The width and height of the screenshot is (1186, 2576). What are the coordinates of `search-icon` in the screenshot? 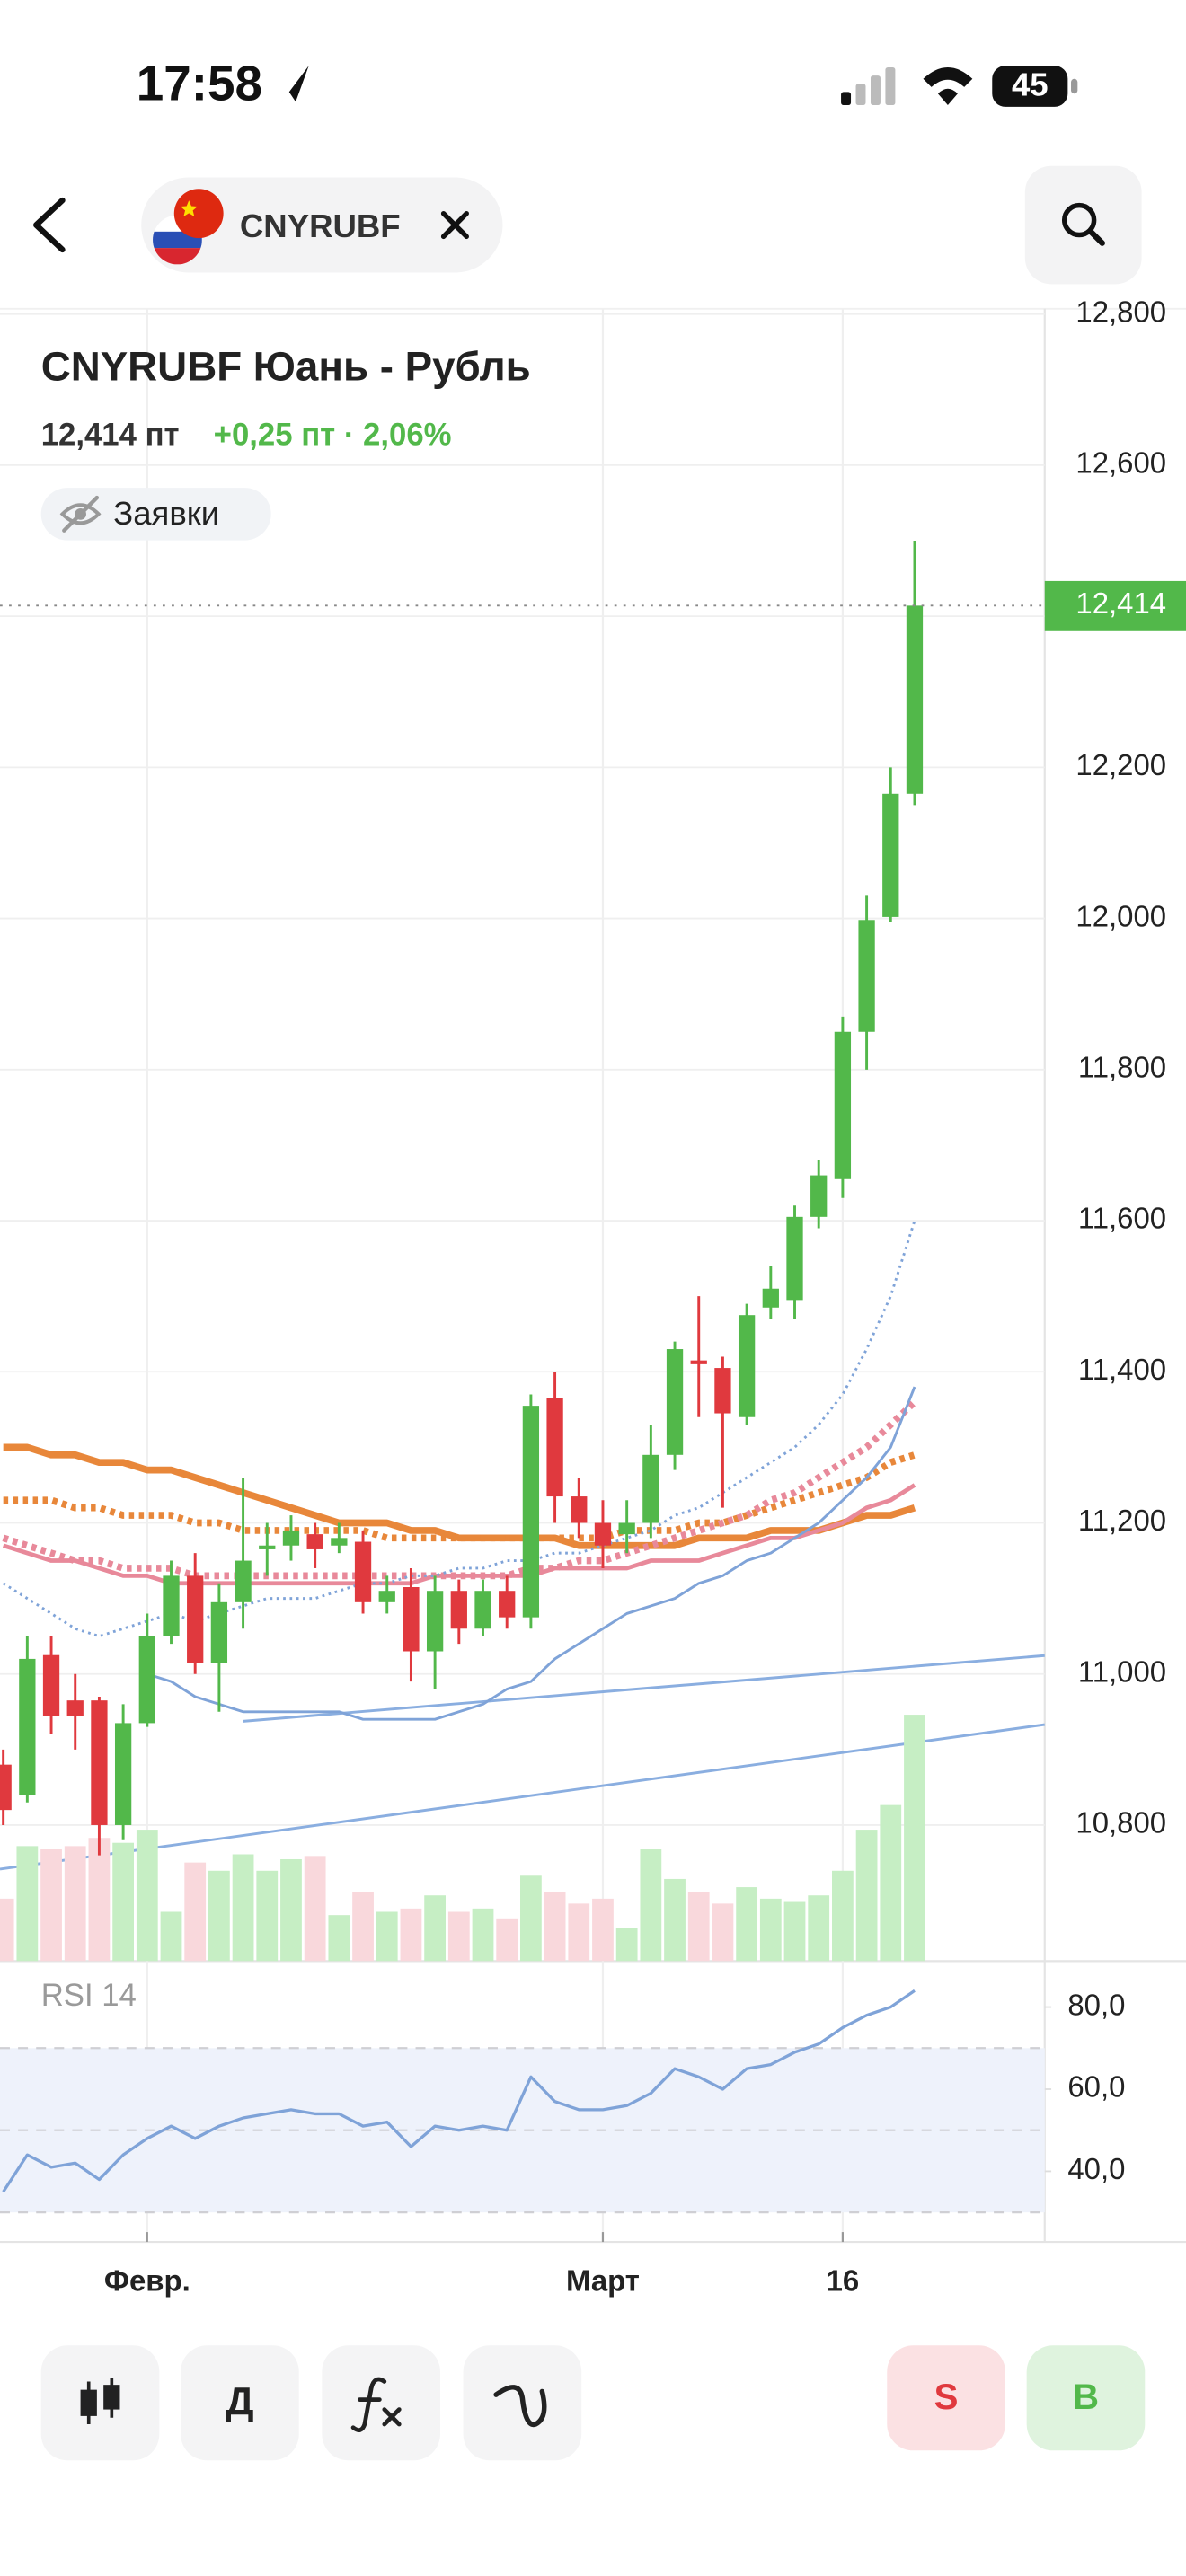 It's located at (1079, 220).